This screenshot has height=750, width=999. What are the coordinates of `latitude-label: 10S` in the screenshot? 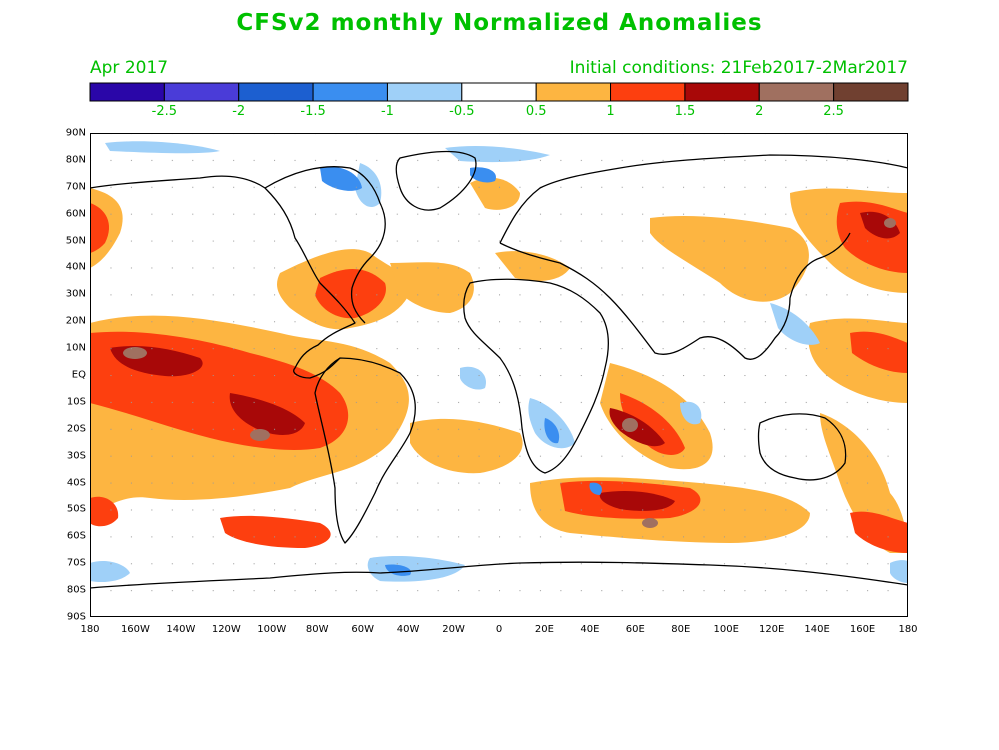 It's located at (76, 402).